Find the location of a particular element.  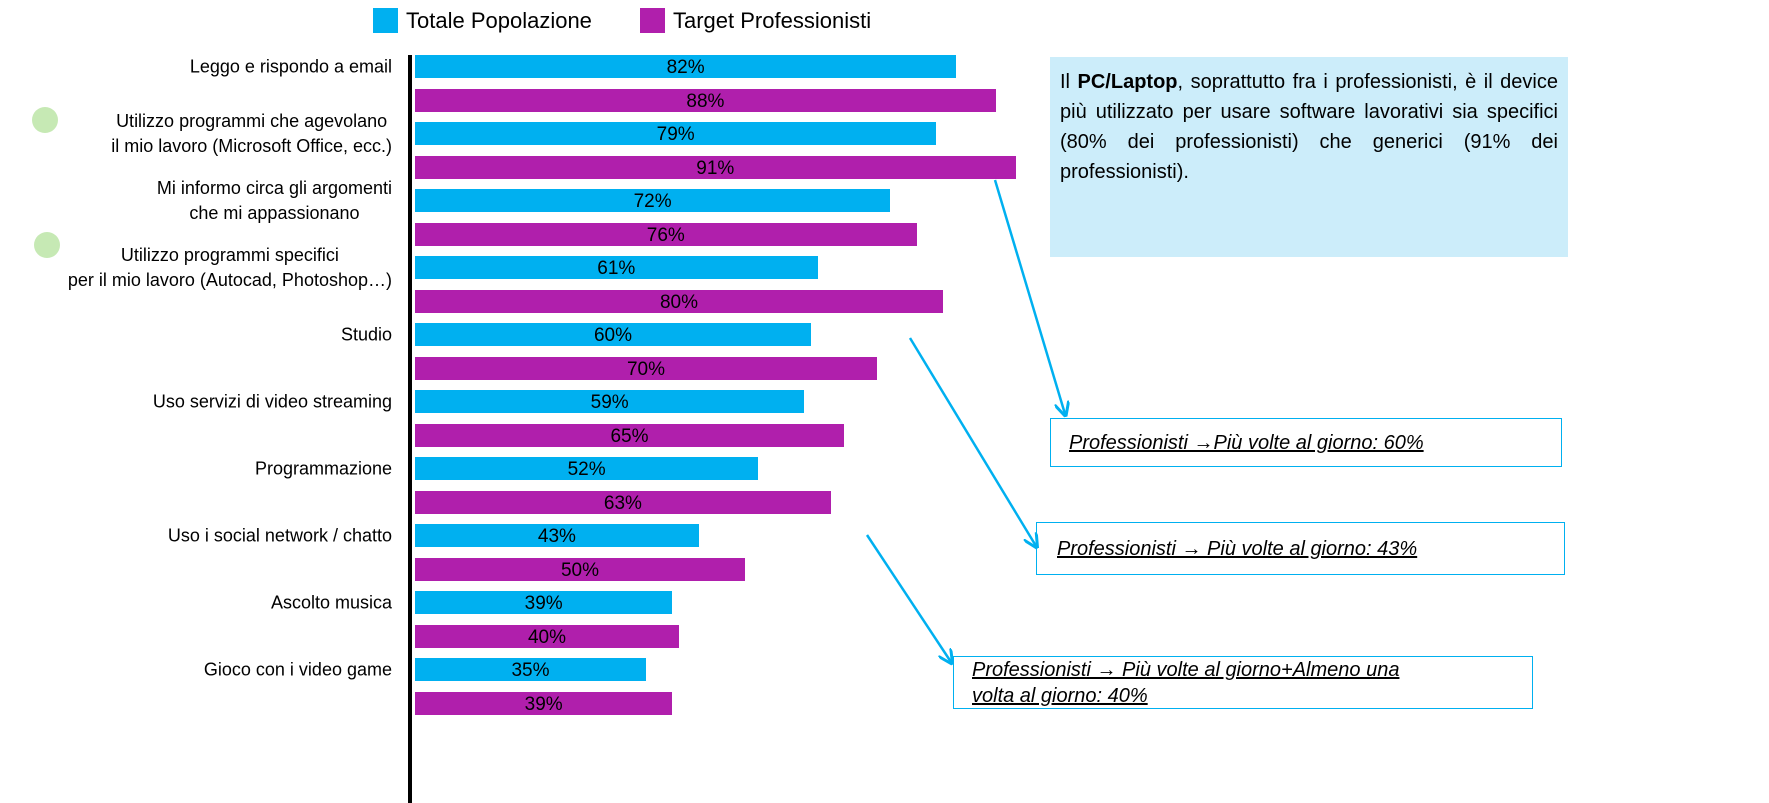

value-label: 50% is located at coordinates (580, 570).